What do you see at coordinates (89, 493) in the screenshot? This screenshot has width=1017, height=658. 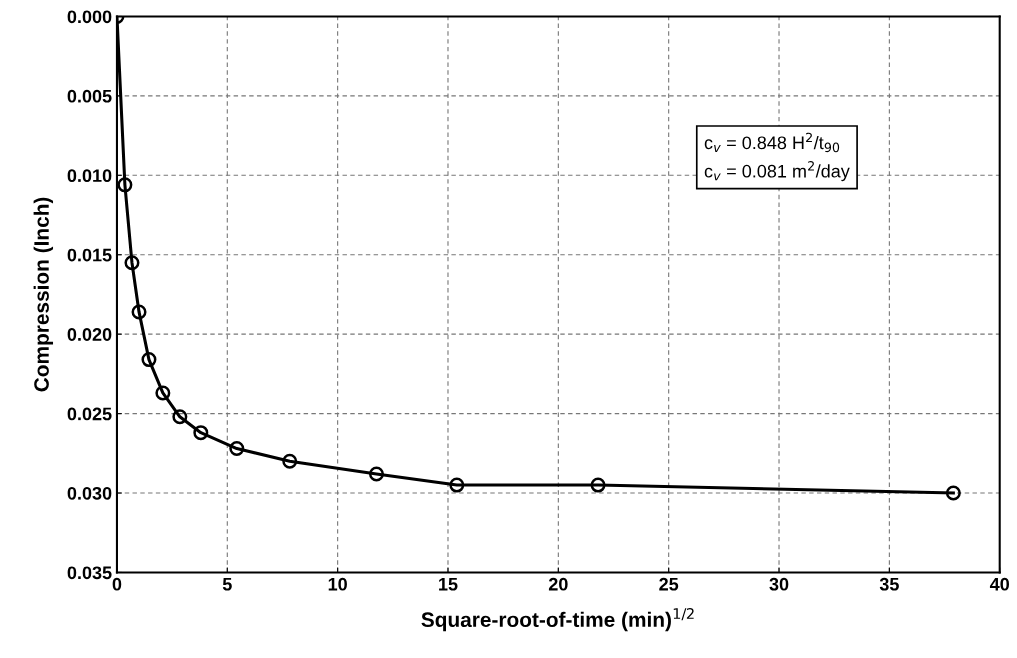 I see `y-tick-label: 0.030` at bounding box center [89, 493].